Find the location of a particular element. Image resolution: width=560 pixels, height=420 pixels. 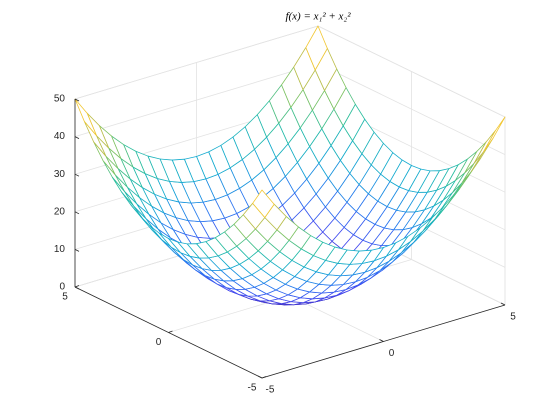

x-tick-label: 0 is located at coordinates (392, 353).